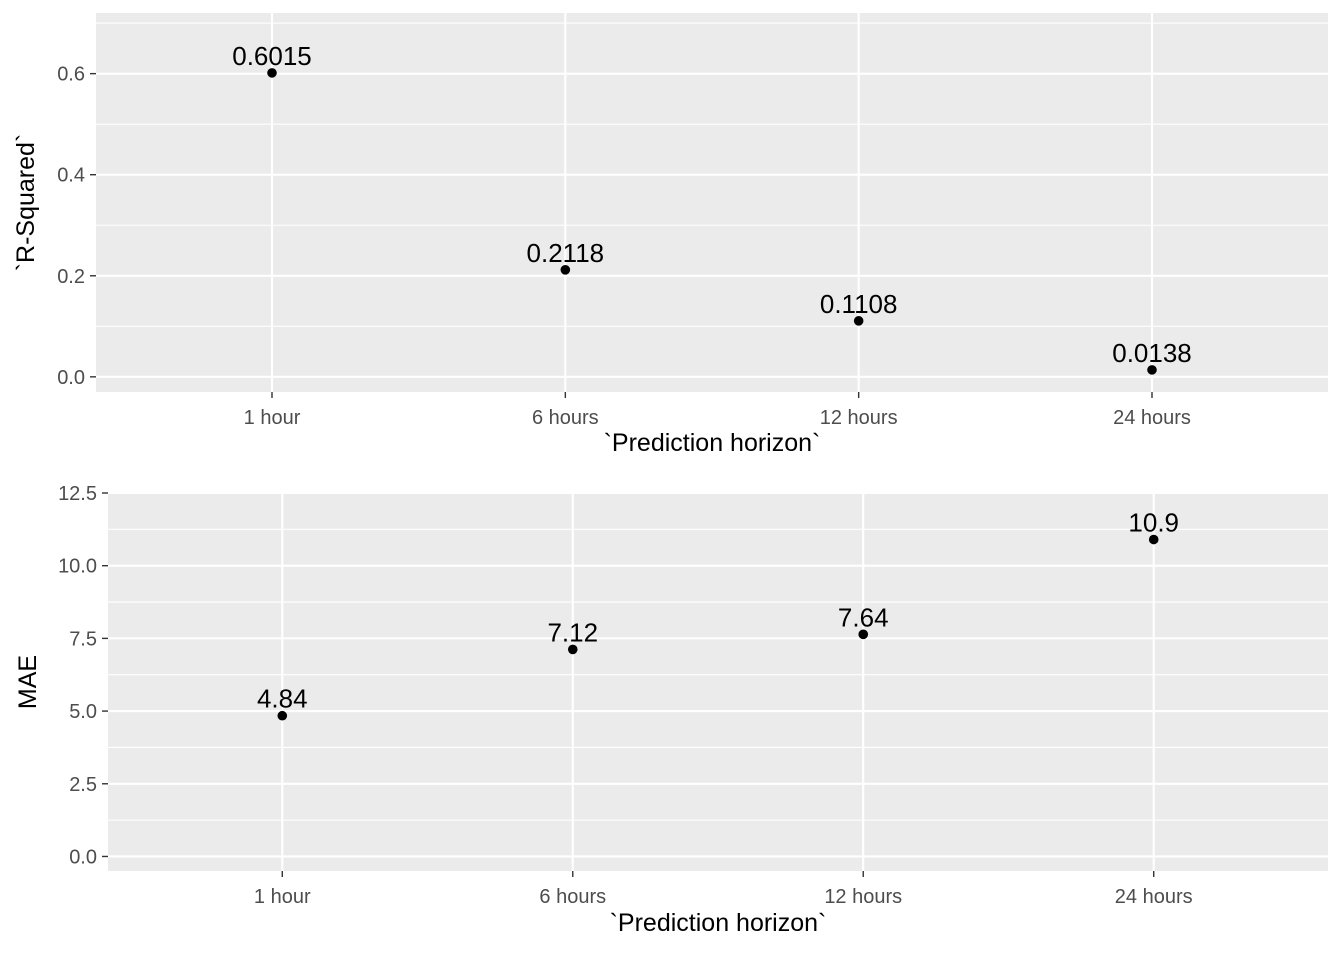 Image resolution: width=1344 pixels, height=960 pixels. I want to click on mae-y-tick-label: 5.0, so click(83, 712).